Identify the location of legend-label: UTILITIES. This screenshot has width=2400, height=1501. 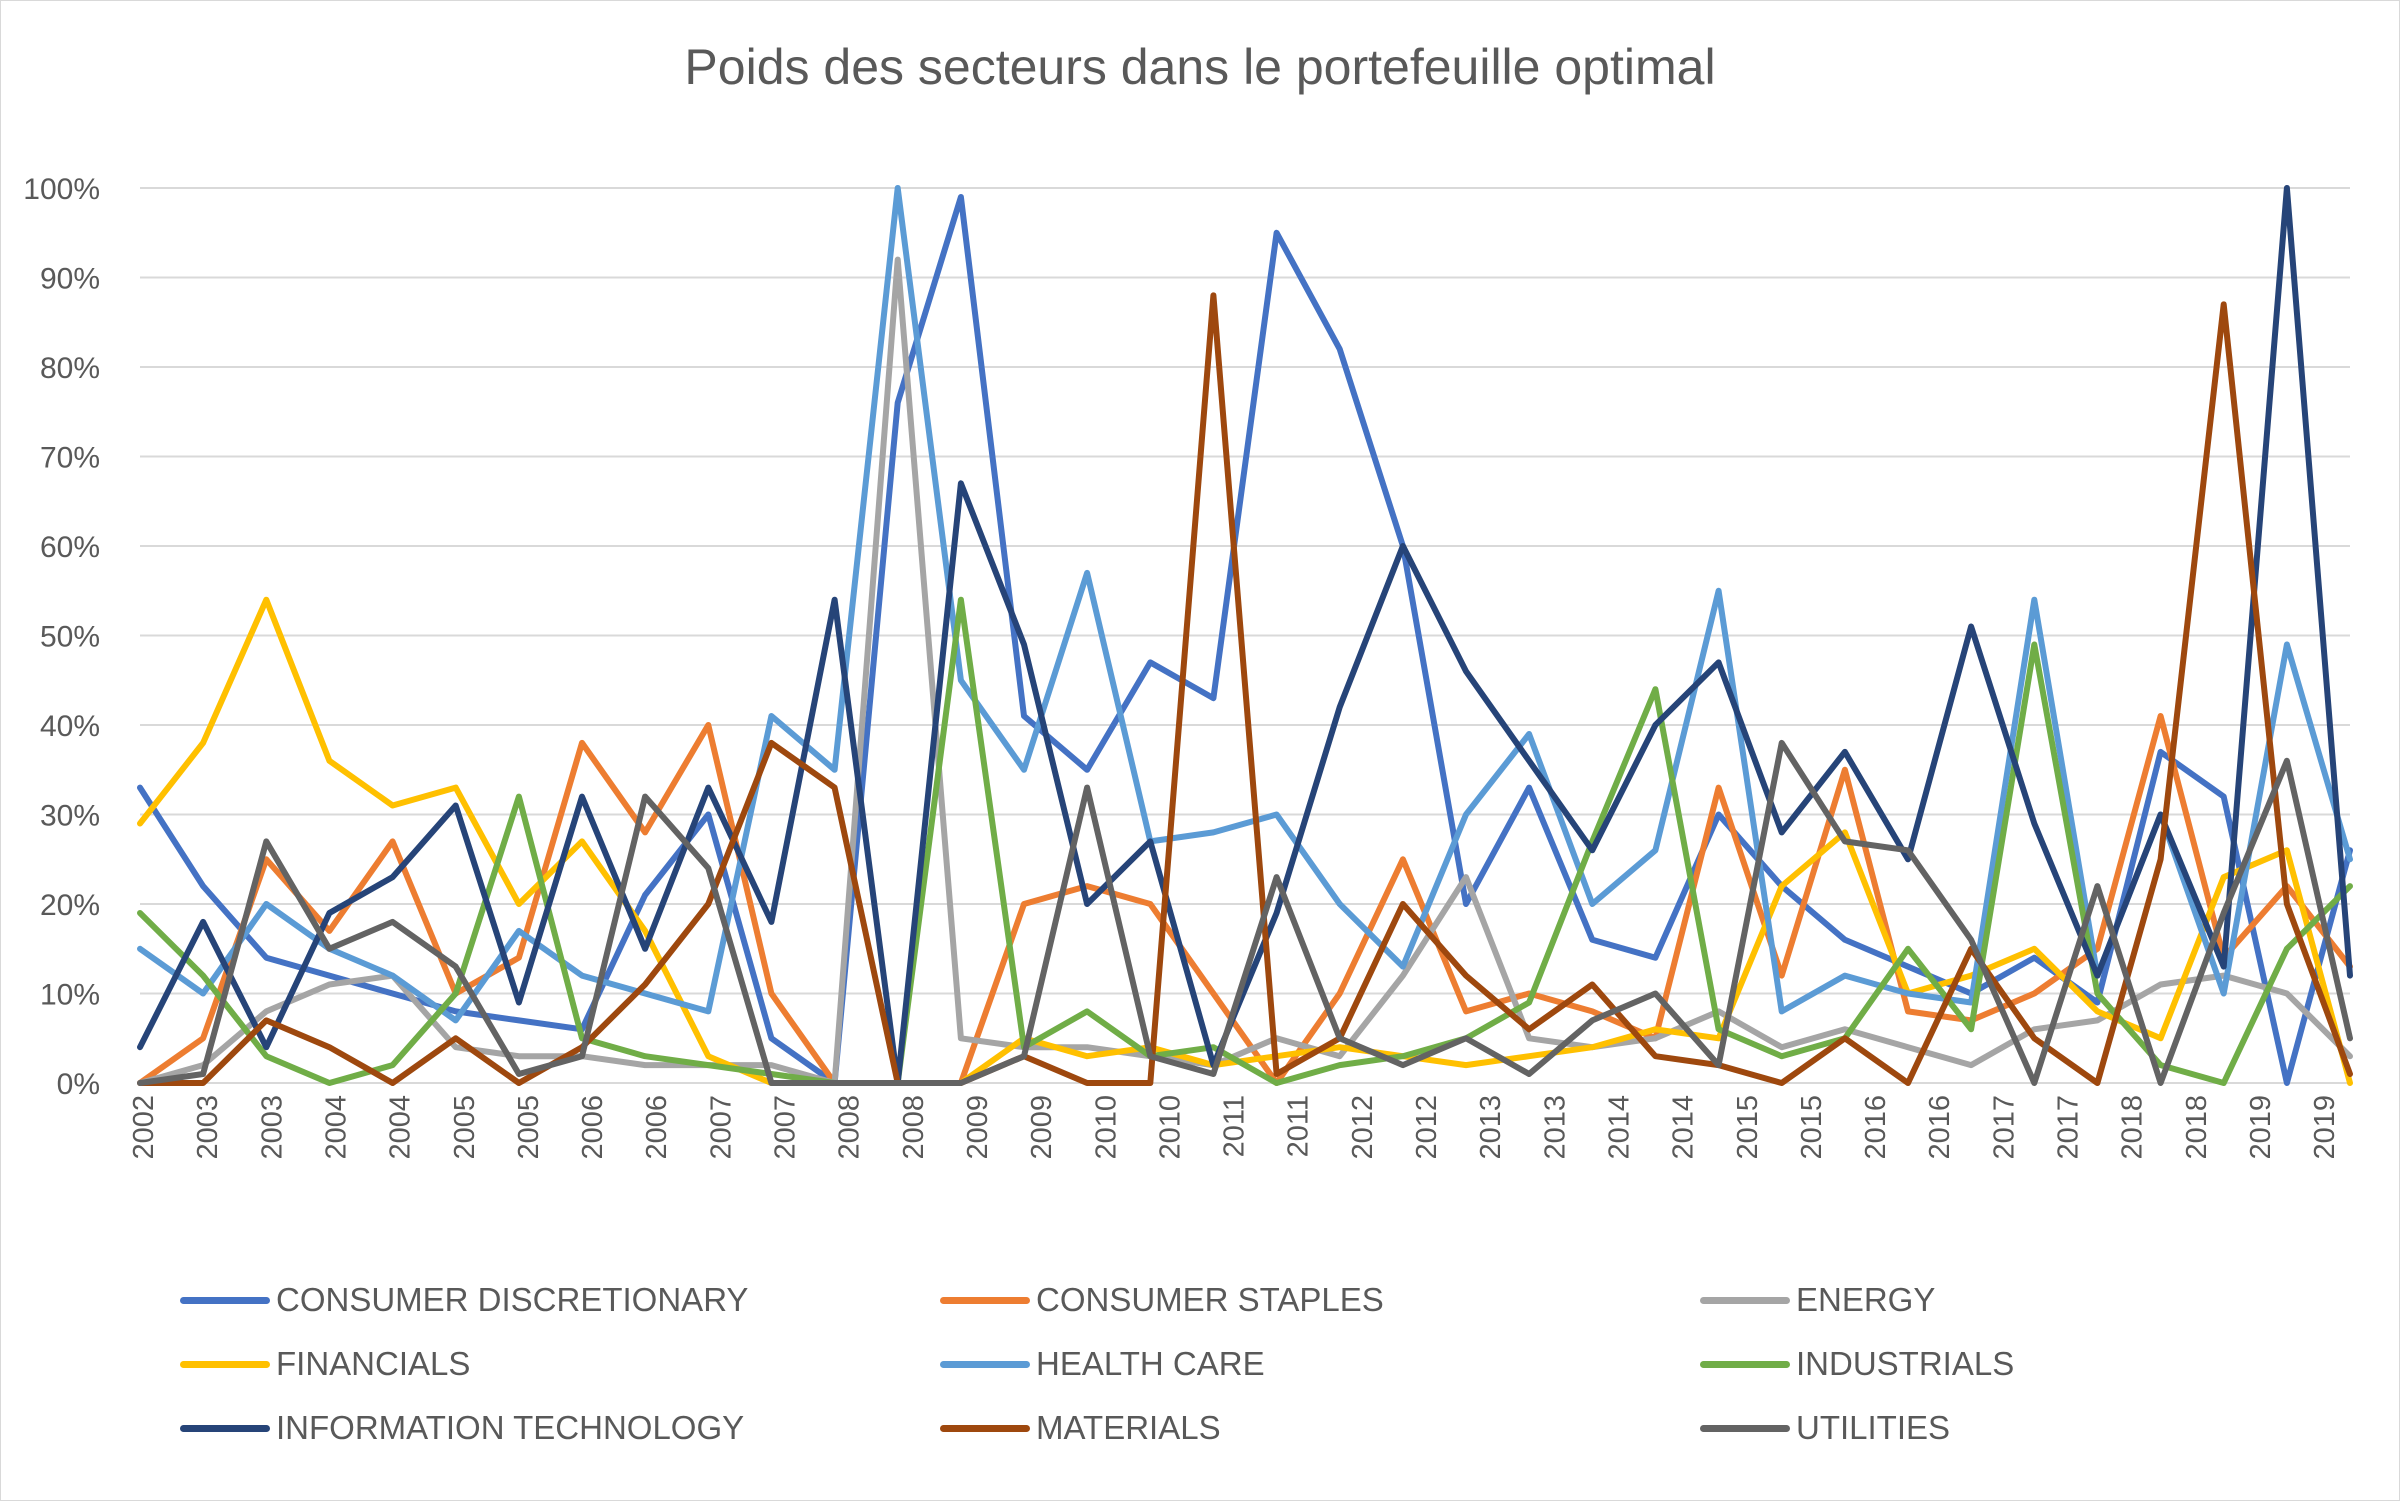
(1873, 1427).